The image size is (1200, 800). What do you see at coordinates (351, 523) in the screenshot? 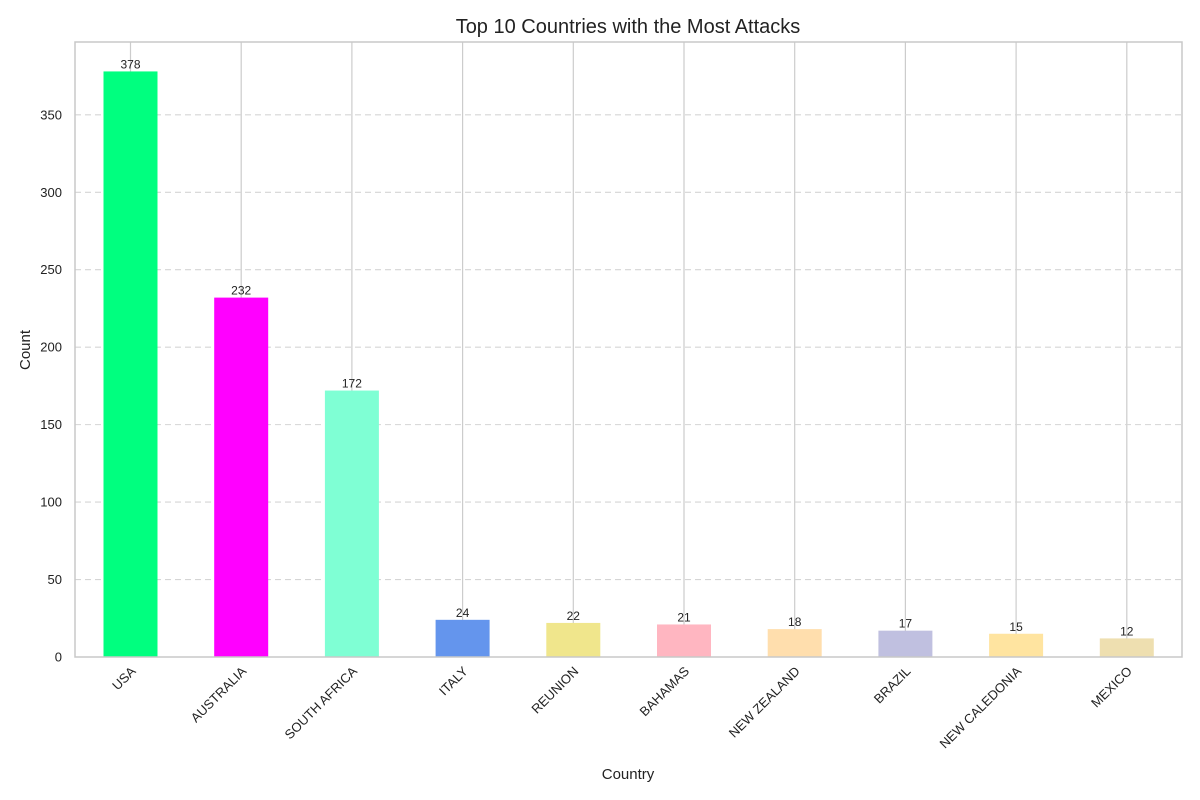
I see `bar-south-africa` at bounding box center [351, 523].